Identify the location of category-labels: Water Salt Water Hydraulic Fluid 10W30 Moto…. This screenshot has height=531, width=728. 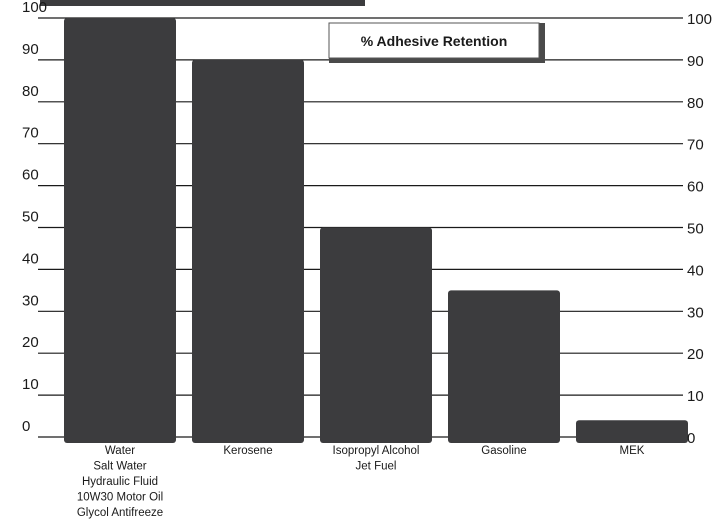
(361, 482).